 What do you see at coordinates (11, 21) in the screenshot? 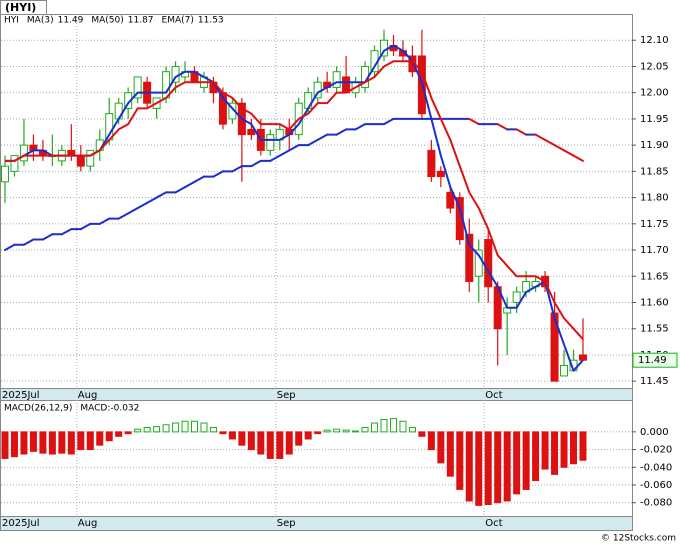
I see `legend-text: HYI` at bounding box center [11, 21].